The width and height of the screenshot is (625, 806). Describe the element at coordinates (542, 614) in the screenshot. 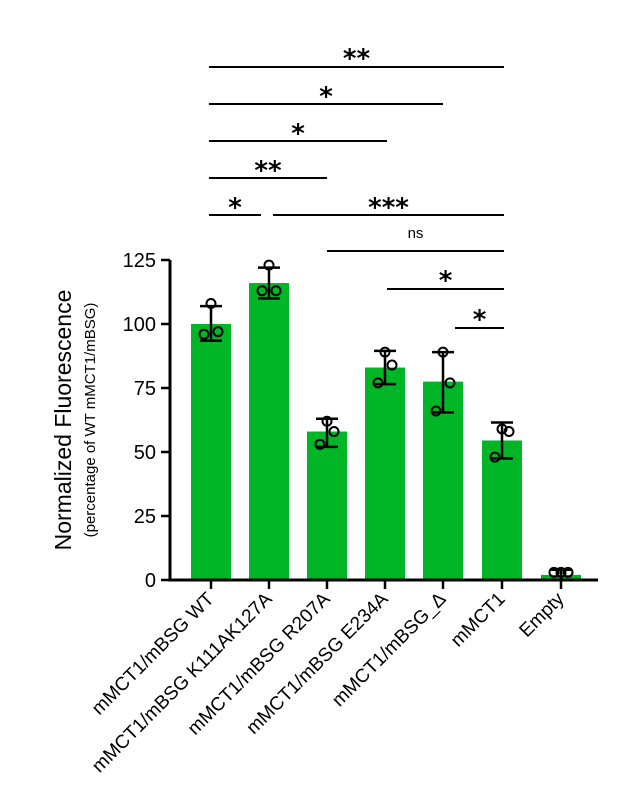

I see `x-tick-label: Empty` at that location.